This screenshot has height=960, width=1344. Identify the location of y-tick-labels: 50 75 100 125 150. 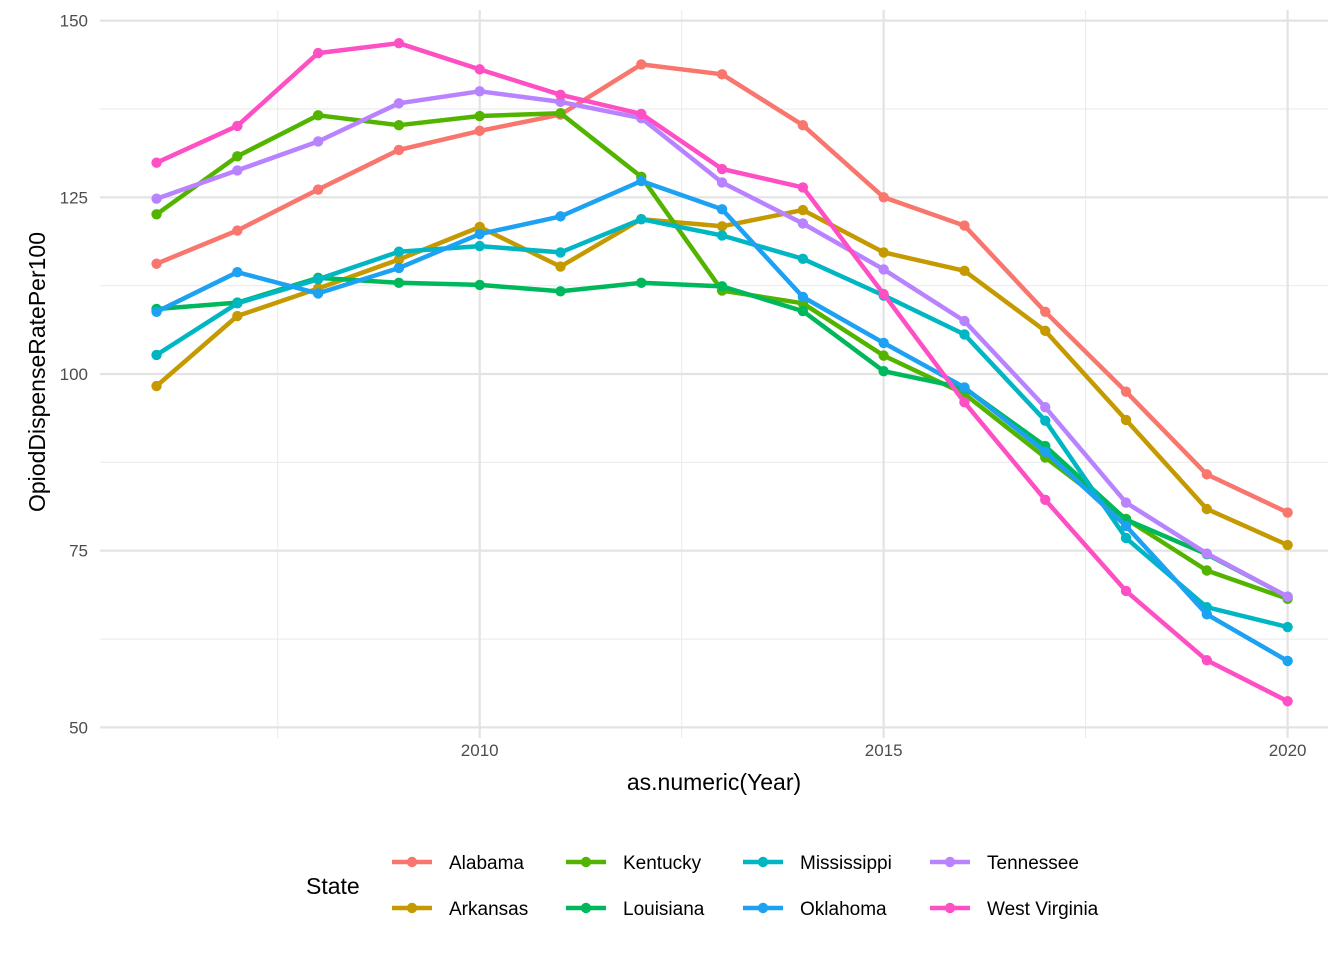
(74, 375).